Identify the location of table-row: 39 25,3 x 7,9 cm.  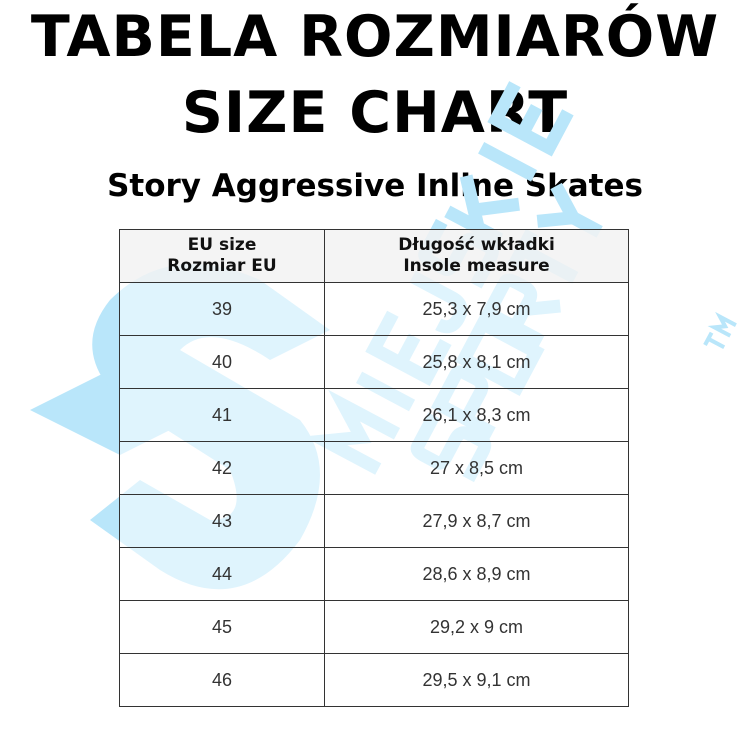
(374, 309).